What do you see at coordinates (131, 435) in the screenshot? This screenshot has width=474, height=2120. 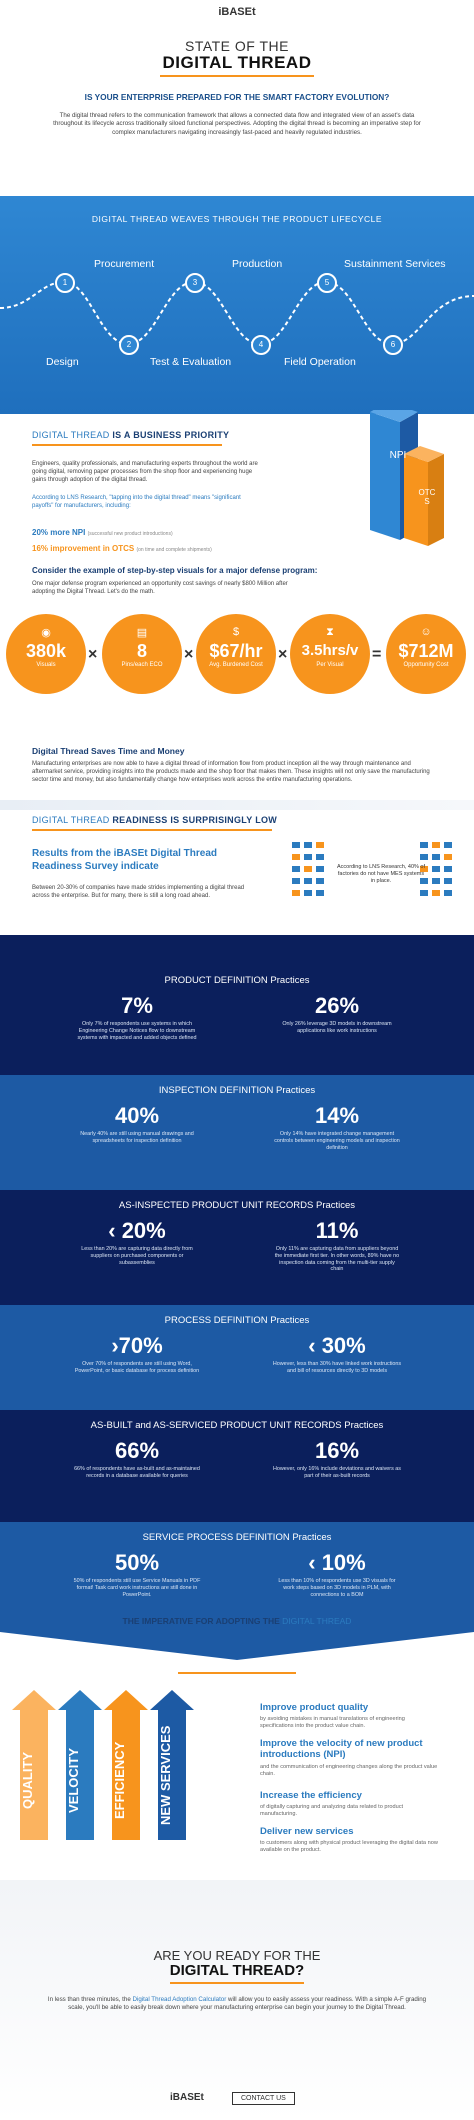 I see `business-priority-heading: DIGITAL THREAD IS A BUSINESS PRIORITY` at bounding box center [131, 435].